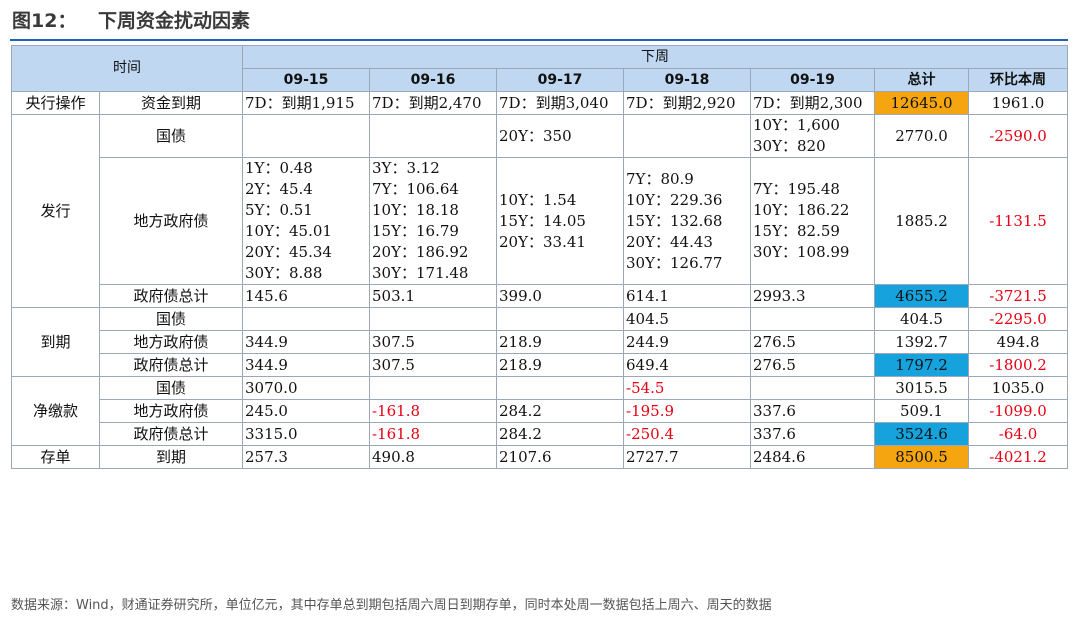 This screenshot has width=1080, height=626. What do you see at coordinates (560, 103) in the screenshot?
I see `value-cell: 7D：到期3,040` at bounding box center [560, 103].